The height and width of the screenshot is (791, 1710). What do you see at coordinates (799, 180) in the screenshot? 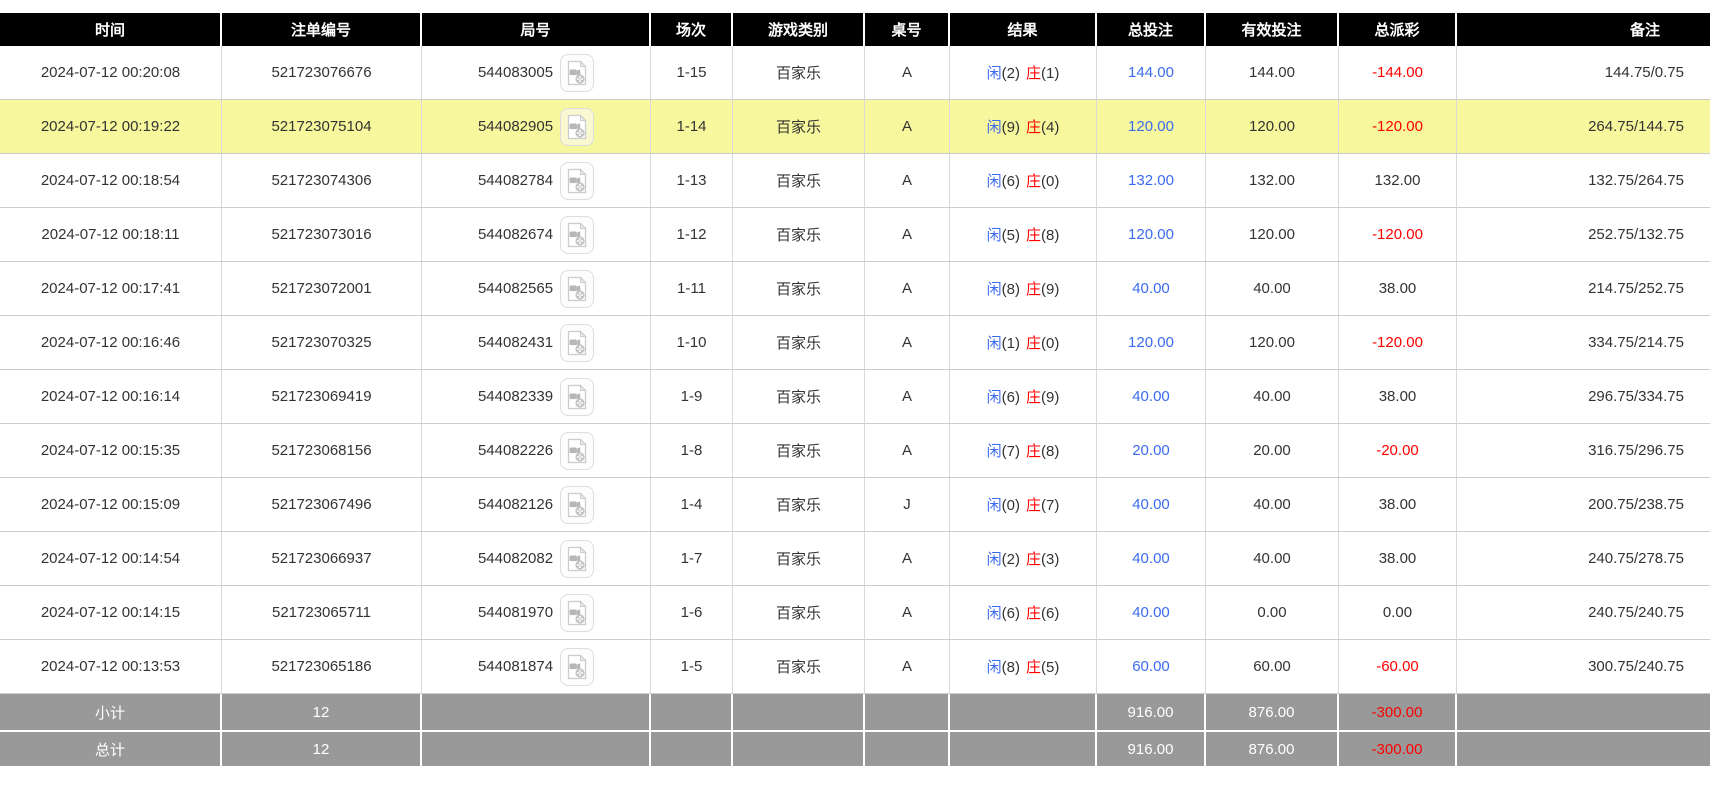
I see `cell-game-type: 百家乐` at bounding box center [799, 180].